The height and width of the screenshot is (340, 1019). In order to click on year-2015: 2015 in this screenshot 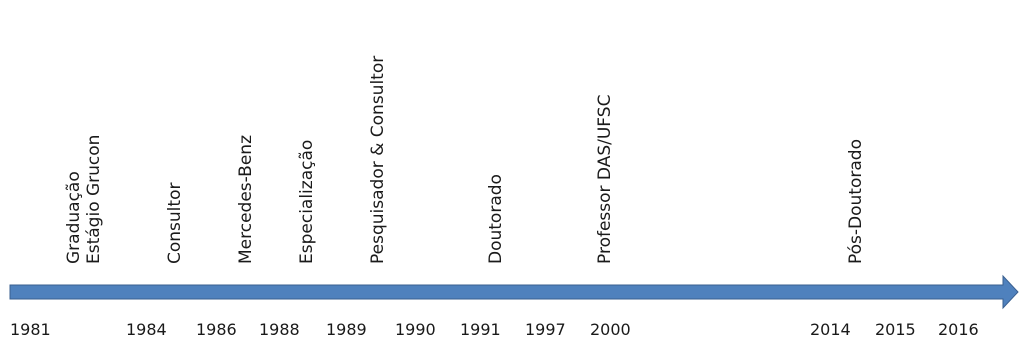, I will do `click(895, 329)`.